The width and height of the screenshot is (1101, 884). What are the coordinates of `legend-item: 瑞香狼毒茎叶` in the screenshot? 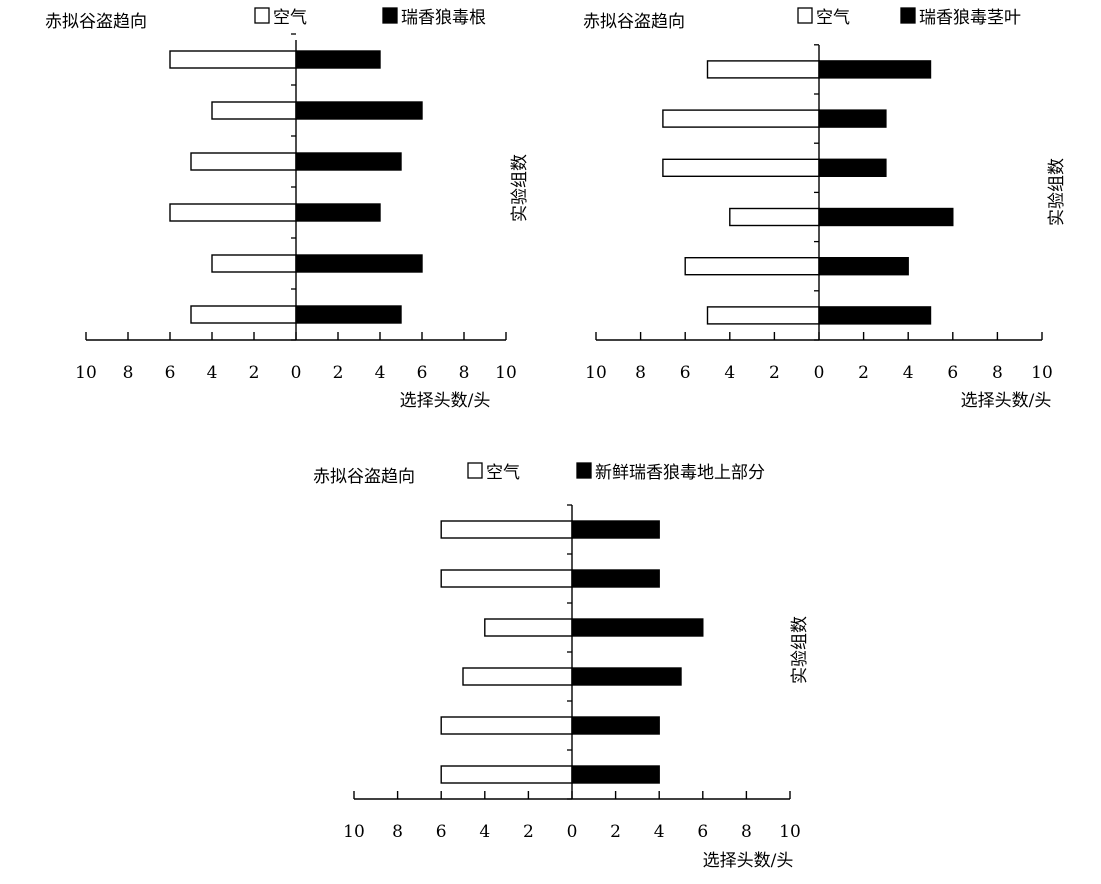 It's located at (960, 17).